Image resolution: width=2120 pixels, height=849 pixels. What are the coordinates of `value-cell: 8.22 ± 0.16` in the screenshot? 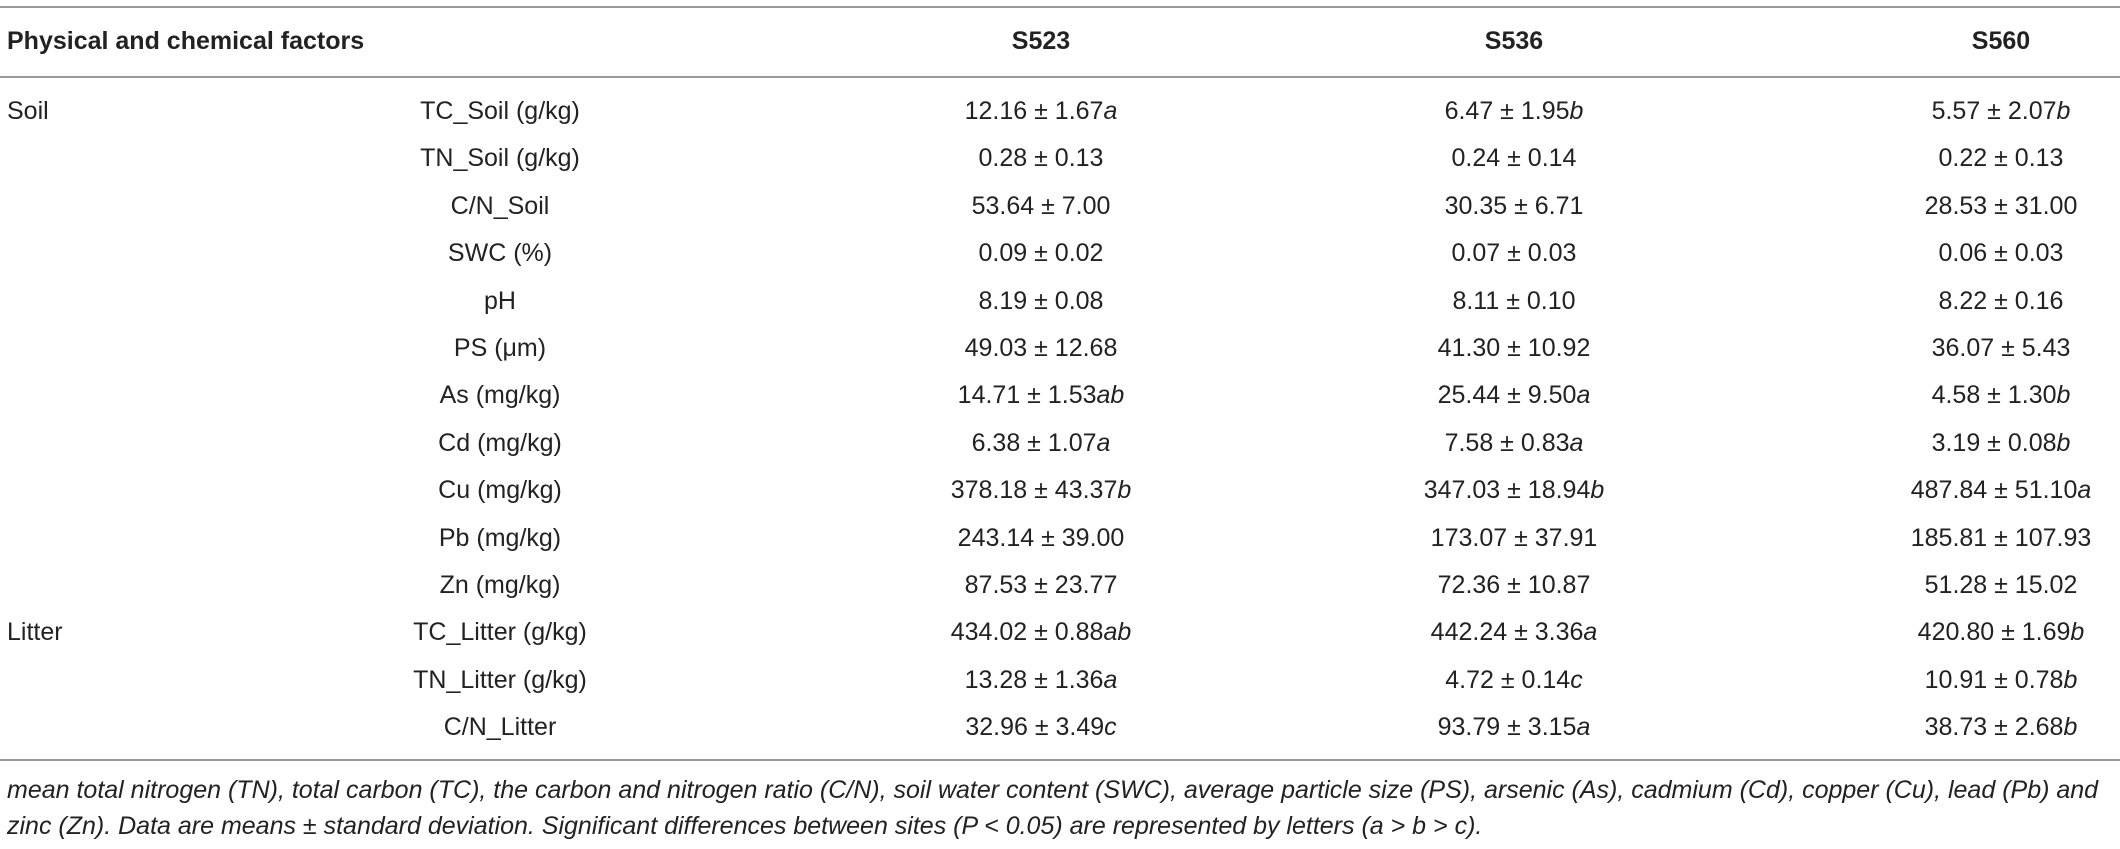 It's located at (2001, 301).